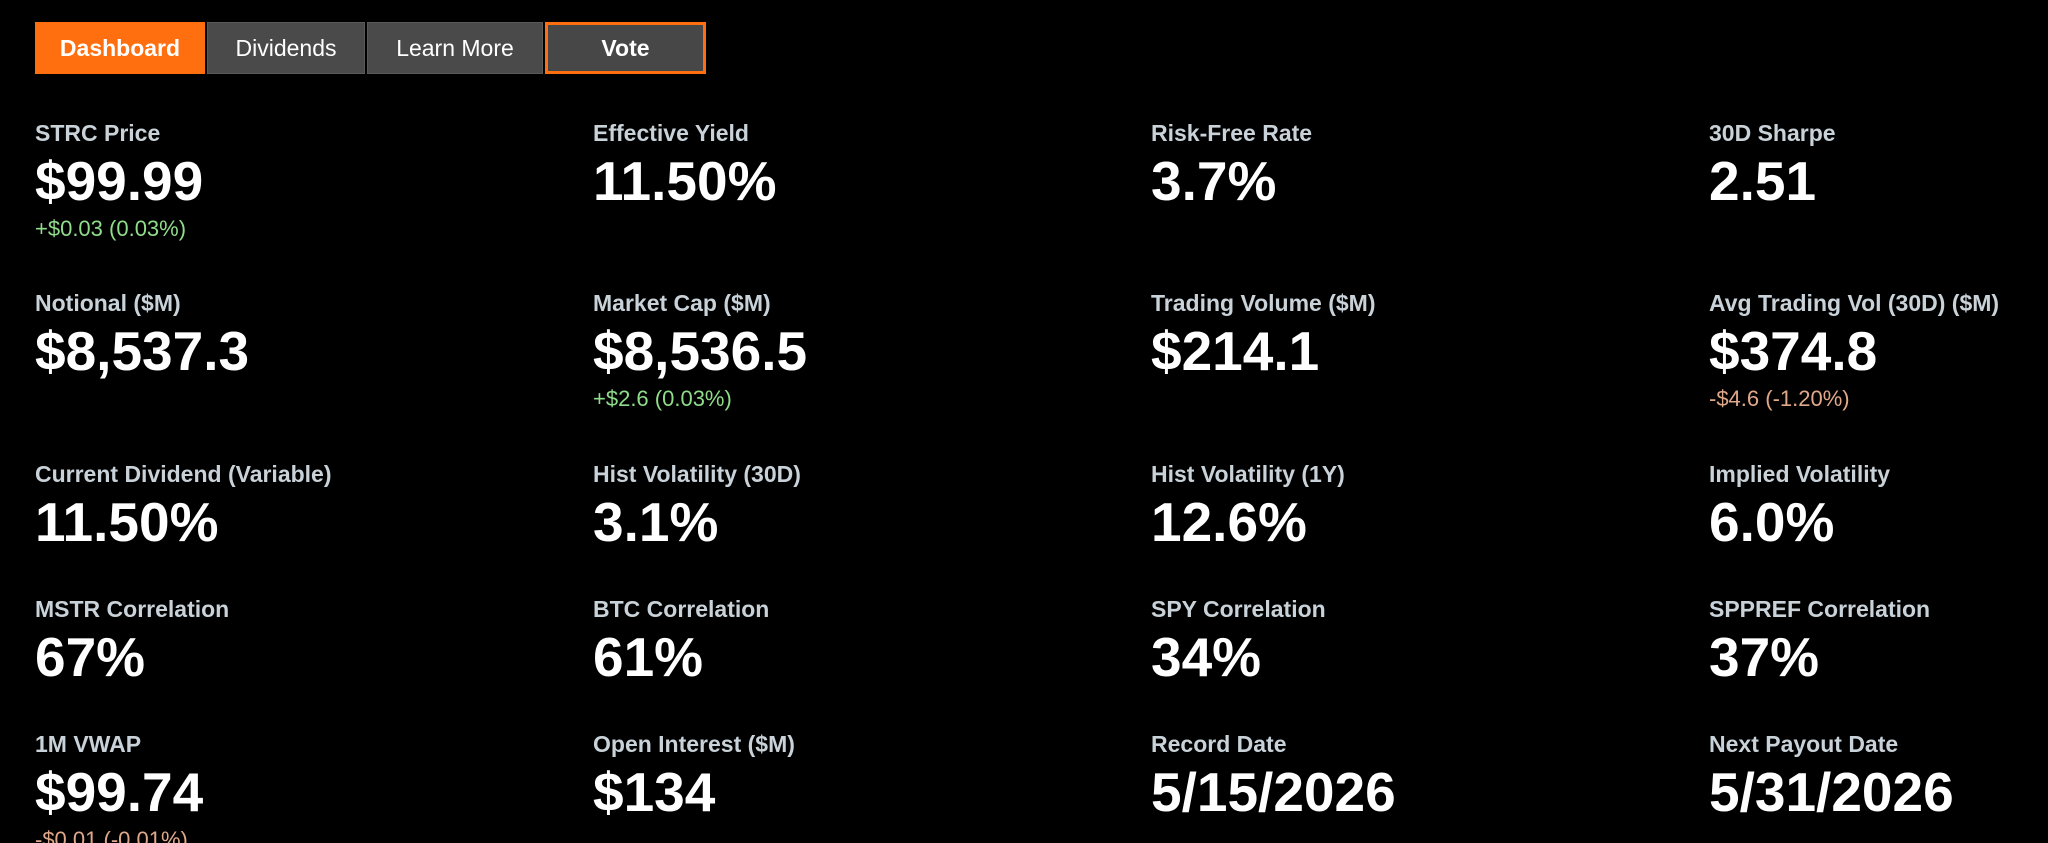  I want to click on metric-notional: Notional ($M) $8,537.3, so click(314, 373).